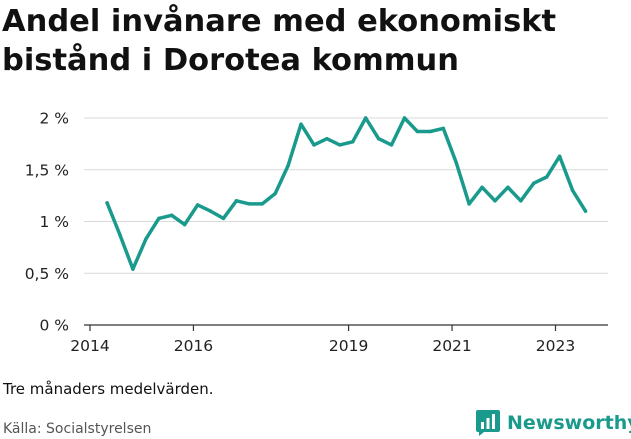 The image size is (631, 439). I want to click on x-tick-label-3: 2021, so click(451, 346).